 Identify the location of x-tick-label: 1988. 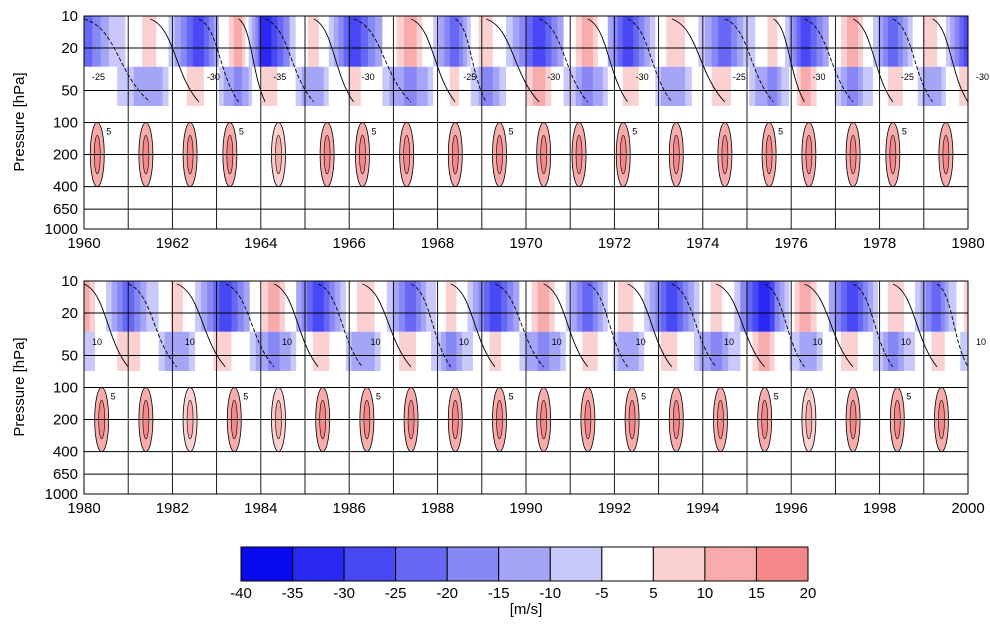
(437, 508).